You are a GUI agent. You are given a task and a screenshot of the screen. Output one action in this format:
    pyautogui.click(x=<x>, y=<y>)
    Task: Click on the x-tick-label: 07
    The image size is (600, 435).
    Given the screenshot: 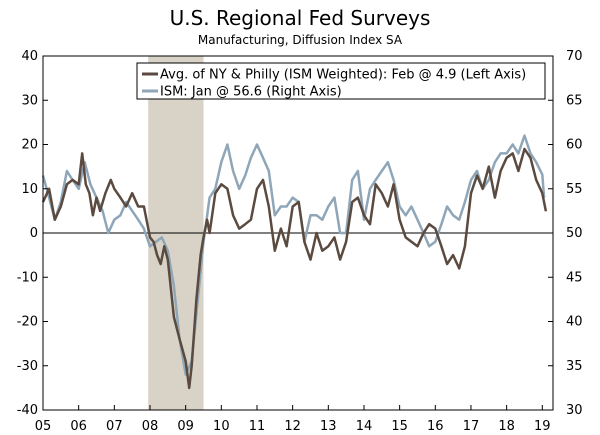 What is the action you would take?
    pyautogui.click(x=114, y=426)
    